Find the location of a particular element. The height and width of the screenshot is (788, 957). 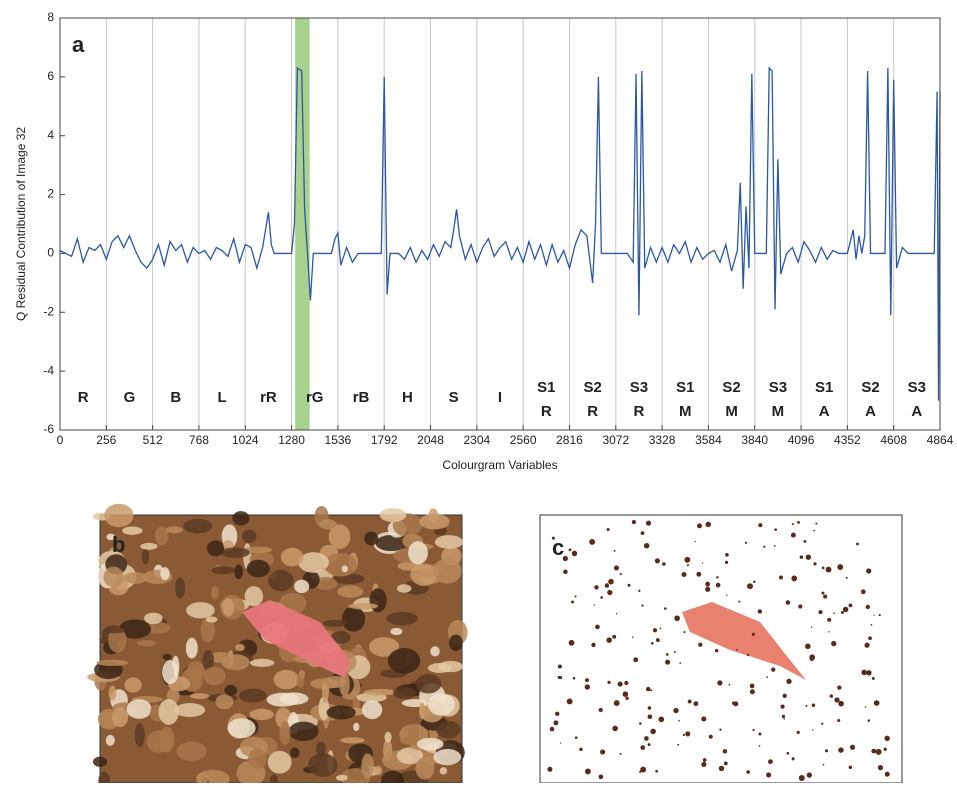

panel-label: c is located at coordinates (558, 547).